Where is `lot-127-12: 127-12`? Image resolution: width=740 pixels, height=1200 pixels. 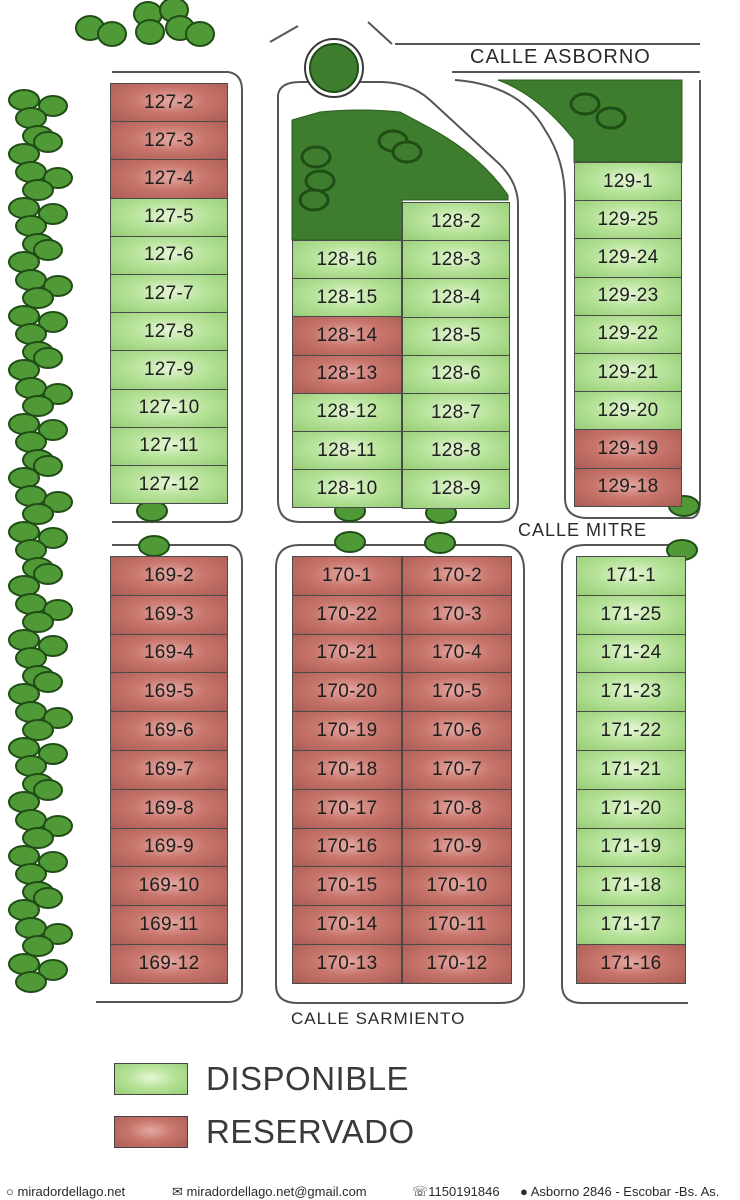
lot-127-12: 127-12 is located at coordinates (169, 485).